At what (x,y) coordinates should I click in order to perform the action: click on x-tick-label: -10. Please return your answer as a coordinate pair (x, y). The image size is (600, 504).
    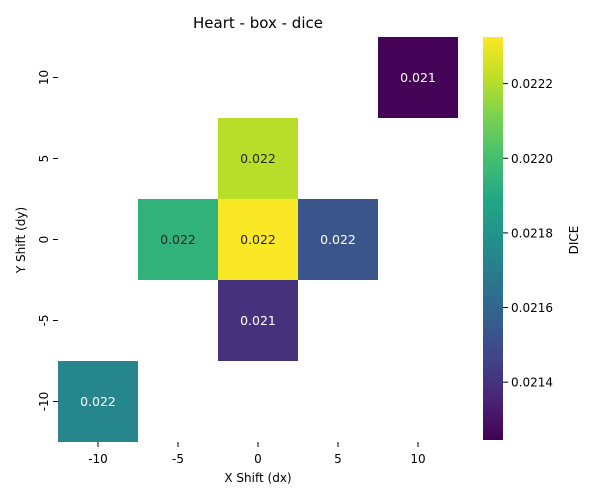
    Looking at the image, I should click on (98, 459).